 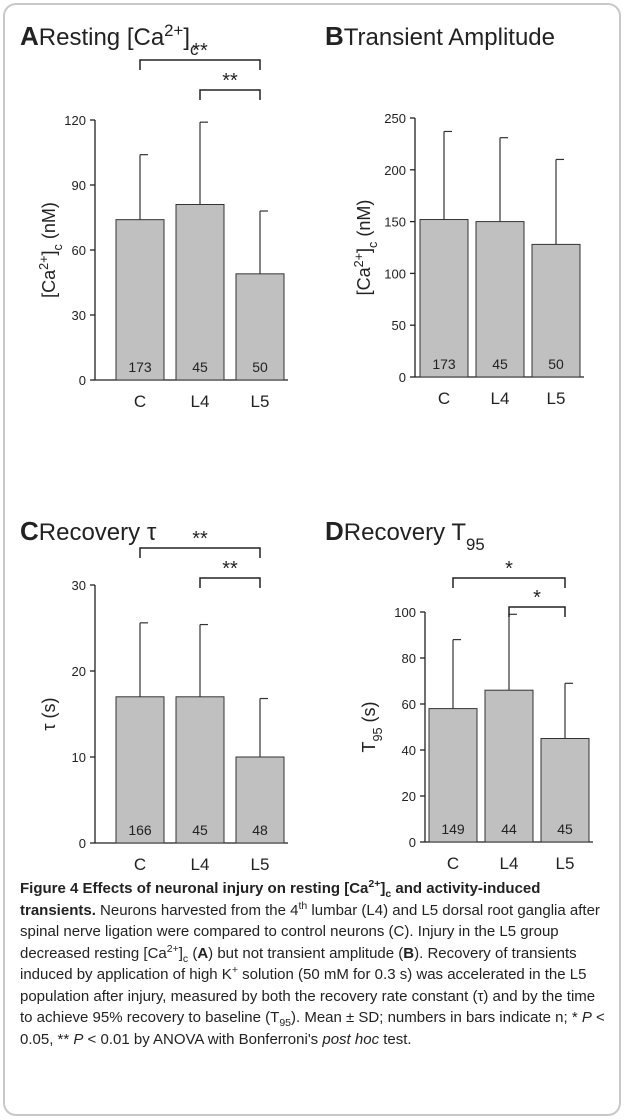 I want to click on n-label: 50, so click(x=556, y=364).